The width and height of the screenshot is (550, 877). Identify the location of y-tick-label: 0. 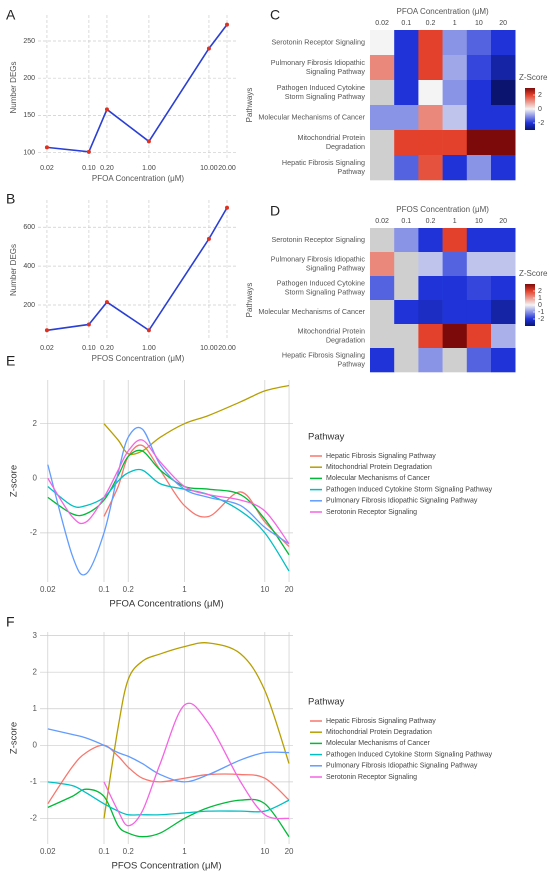
(35, 744).